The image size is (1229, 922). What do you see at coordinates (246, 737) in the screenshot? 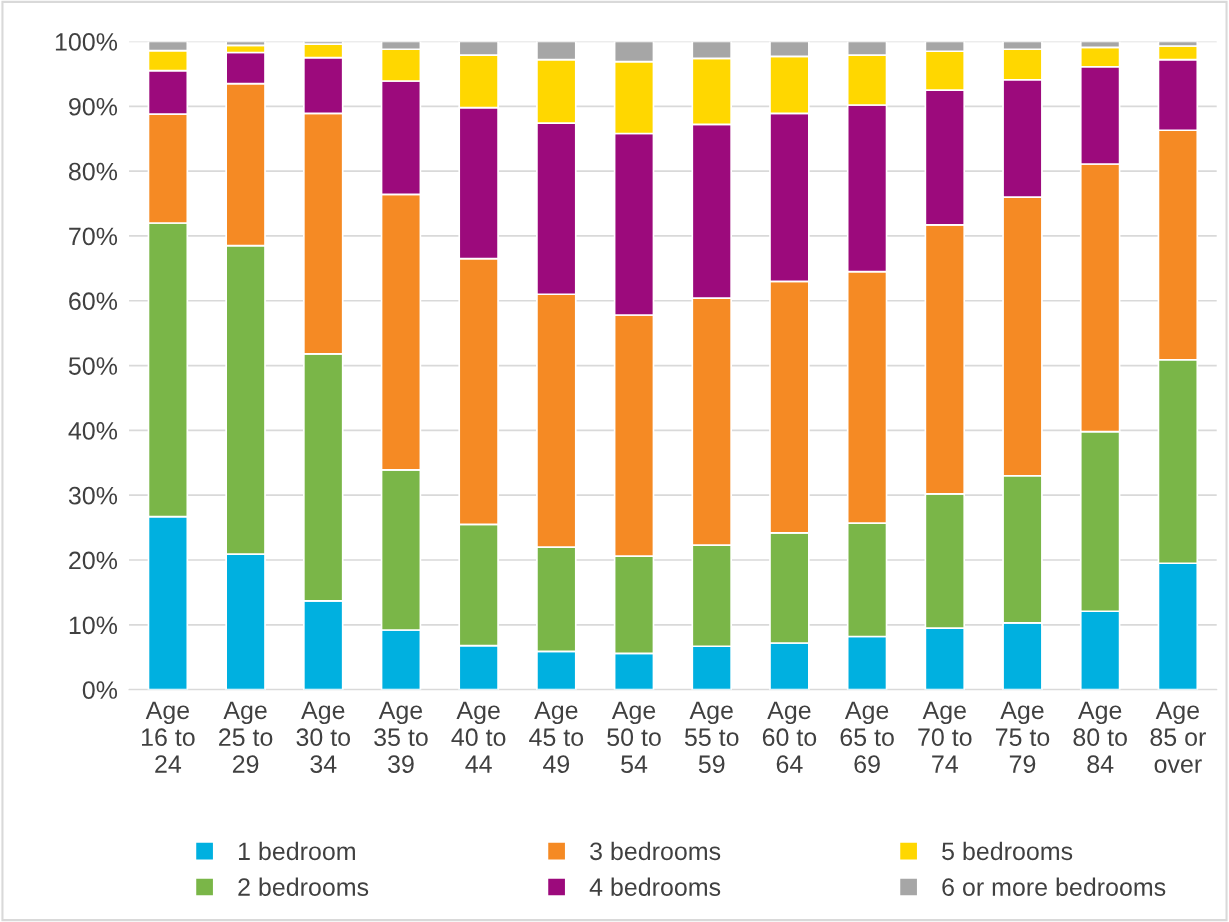
I see `x-tick-label: Age 25 to 29` at bounding box center [246, 737].